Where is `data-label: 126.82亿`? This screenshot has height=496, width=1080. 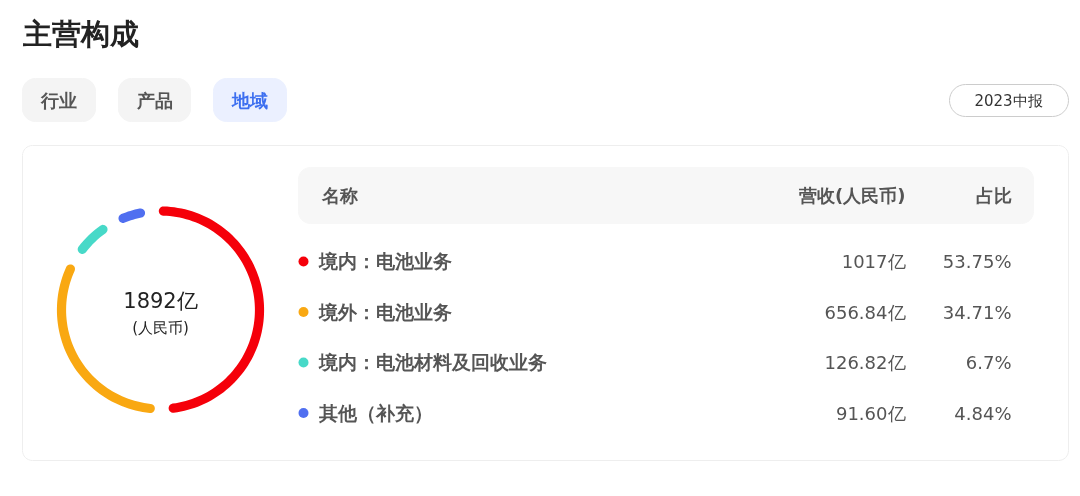 data-label: 126.82亿 is located at coordinates (865, 362).